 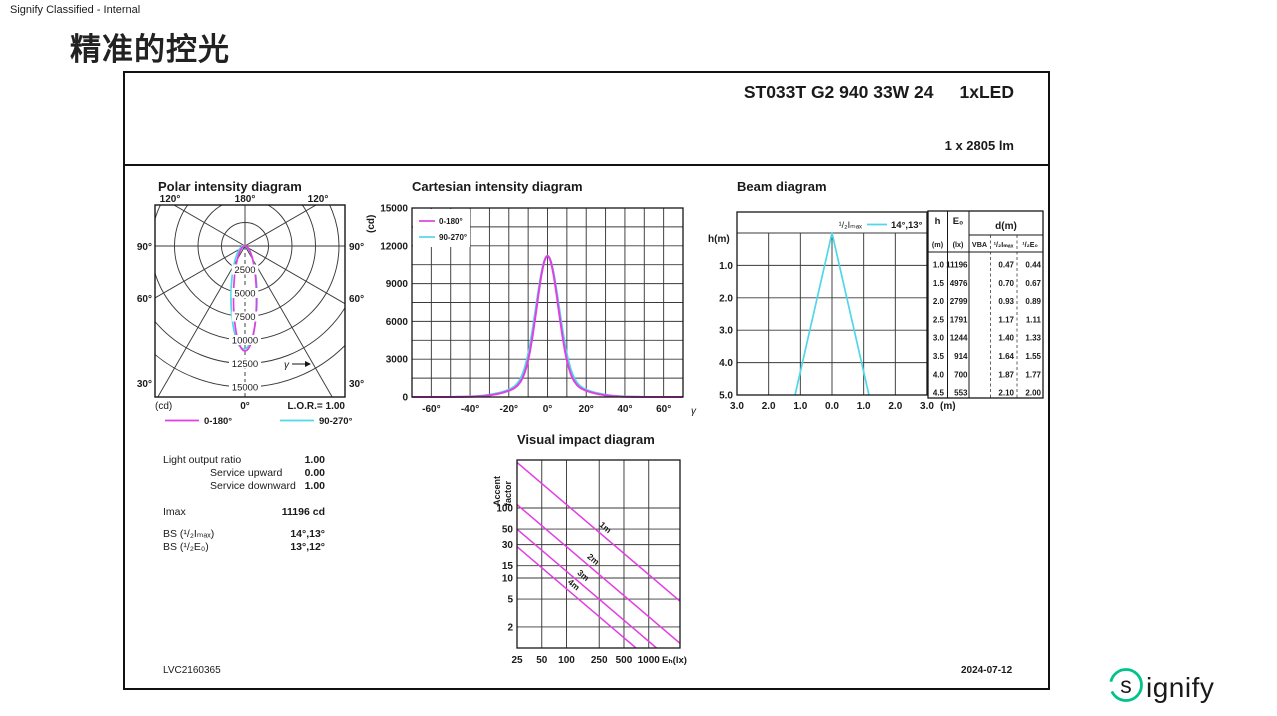 What do you see at coordinates (959, 338) in the screenshot?
I see `svg-text: 1244` at bounding box center [959, 338].